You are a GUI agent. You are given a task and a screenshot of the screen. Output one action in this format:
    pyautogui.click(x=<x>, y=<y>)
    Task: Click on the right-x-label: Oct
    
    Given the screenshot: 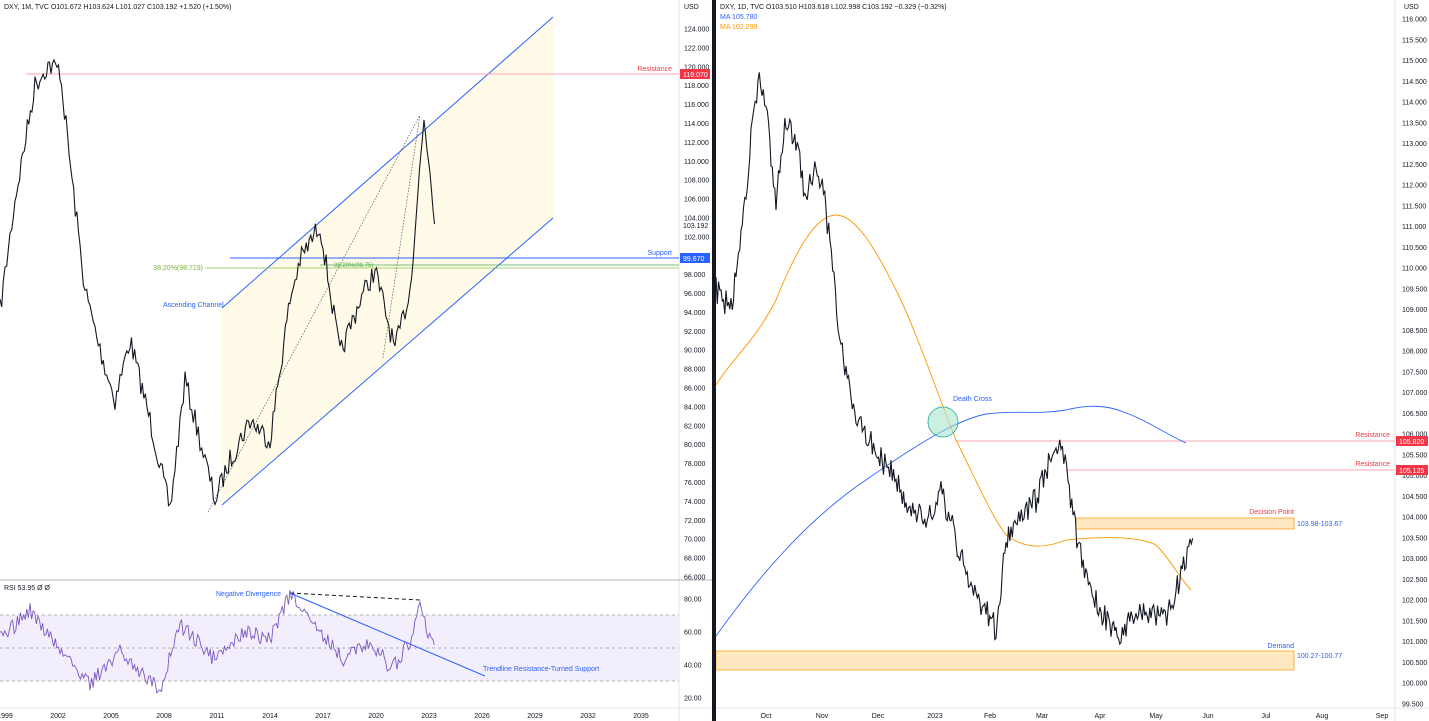 What is the action you would take?
    pyautogui.click(x=766, y=716)
    